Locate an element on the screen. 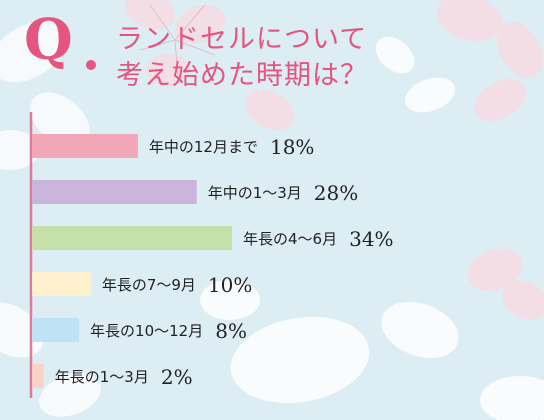  chart-title: ランドセルについて 考え始めた時期は？ is located at coordinates (242, 58).